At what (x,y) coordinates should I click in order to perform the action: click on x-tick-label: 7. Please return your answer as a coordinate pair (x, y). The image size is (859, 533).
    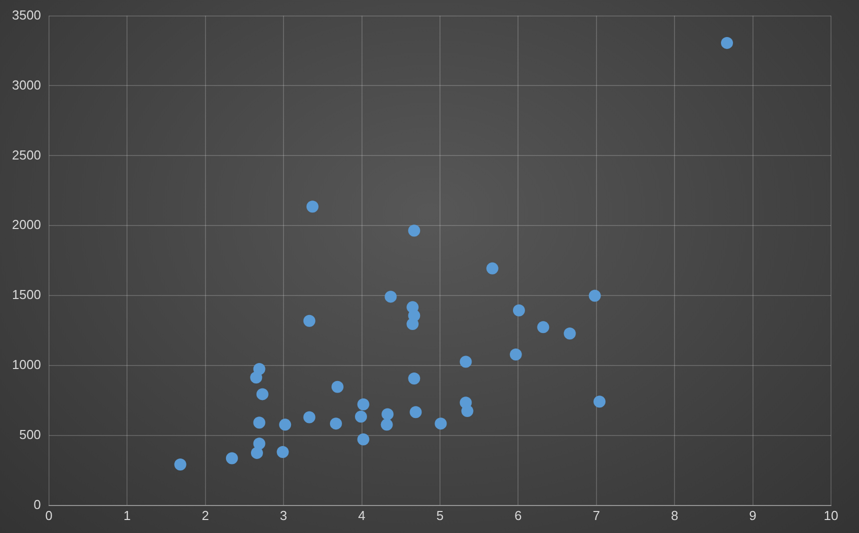
    Looking at the image, I should click on (596, 515).